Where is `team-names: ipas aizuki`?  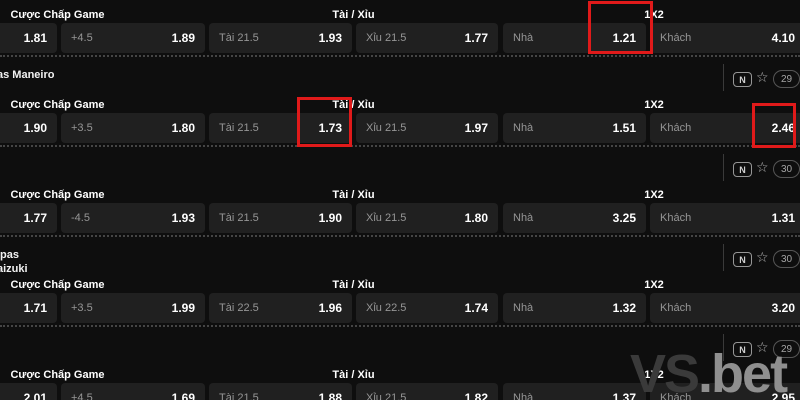
team-names: ipas aizuki is located at coordinates (14, 262).